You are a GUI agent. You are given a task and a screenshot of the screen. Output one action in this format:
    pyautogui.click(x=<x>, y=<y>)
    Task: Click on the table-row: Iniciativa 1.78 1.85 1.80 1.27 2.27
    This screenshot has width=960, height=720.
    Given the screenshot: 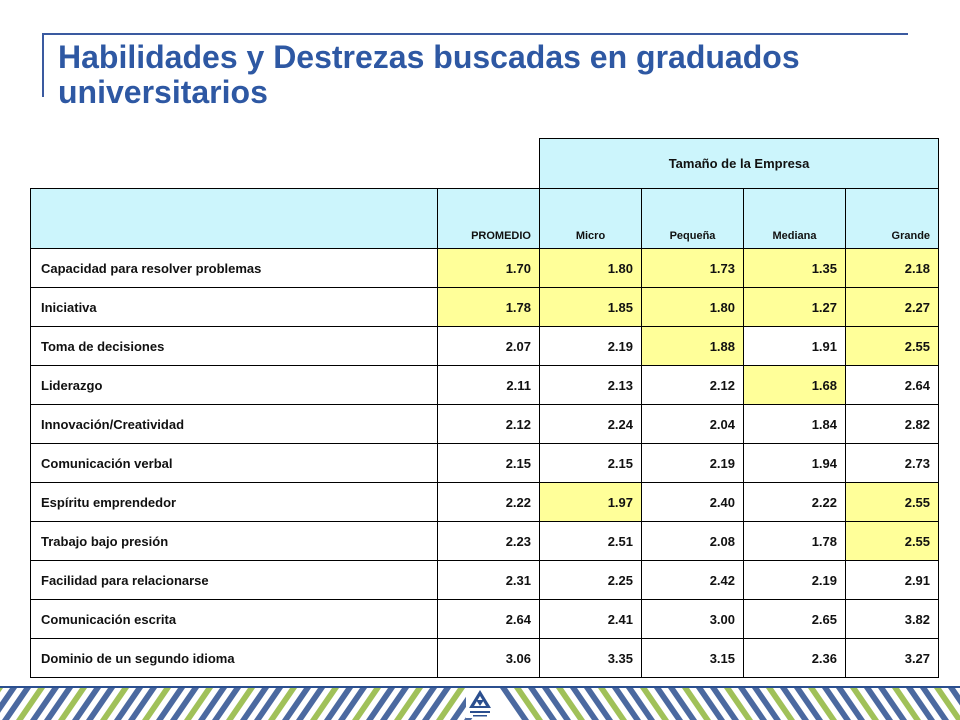 What is the action you would take?
    pyautogui.click(x=485, y=307)
    